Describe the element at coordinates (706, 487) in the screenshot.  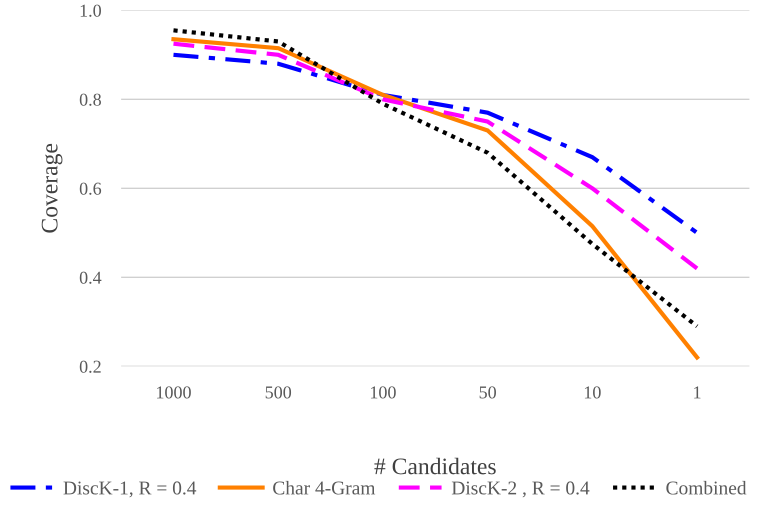
I see `legend-label: Combined` at that location.